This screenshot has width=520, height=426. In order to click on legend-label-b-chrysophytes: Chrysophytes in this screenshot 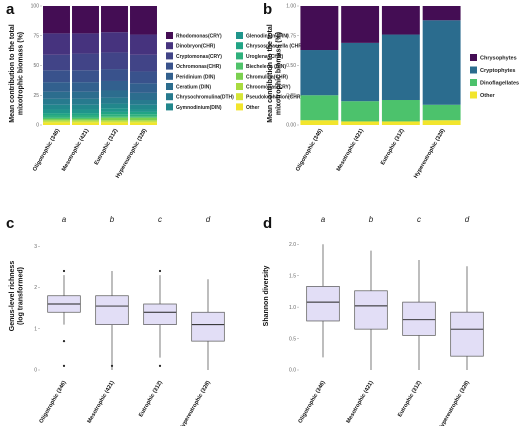, I will do `click(498, 59)`.